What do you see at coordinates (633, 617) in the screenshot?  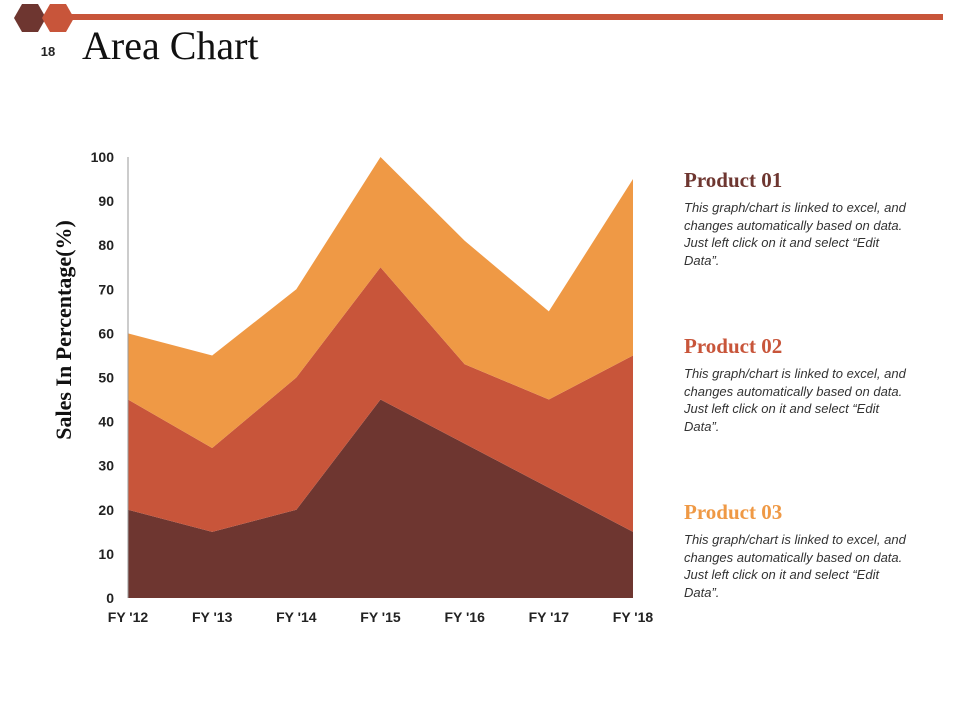 I see `x-tick-label: FY '18` at bounding box center [633, 617].